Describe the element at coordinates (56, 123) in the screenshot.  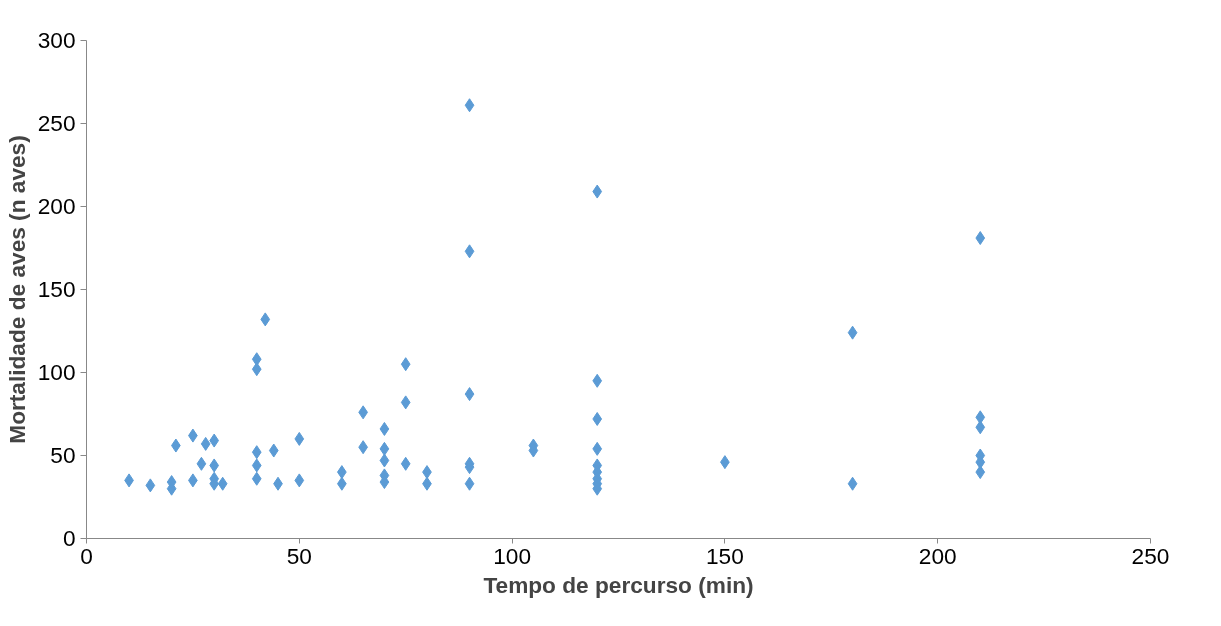
I see `y-tick-label: 250` at that location.